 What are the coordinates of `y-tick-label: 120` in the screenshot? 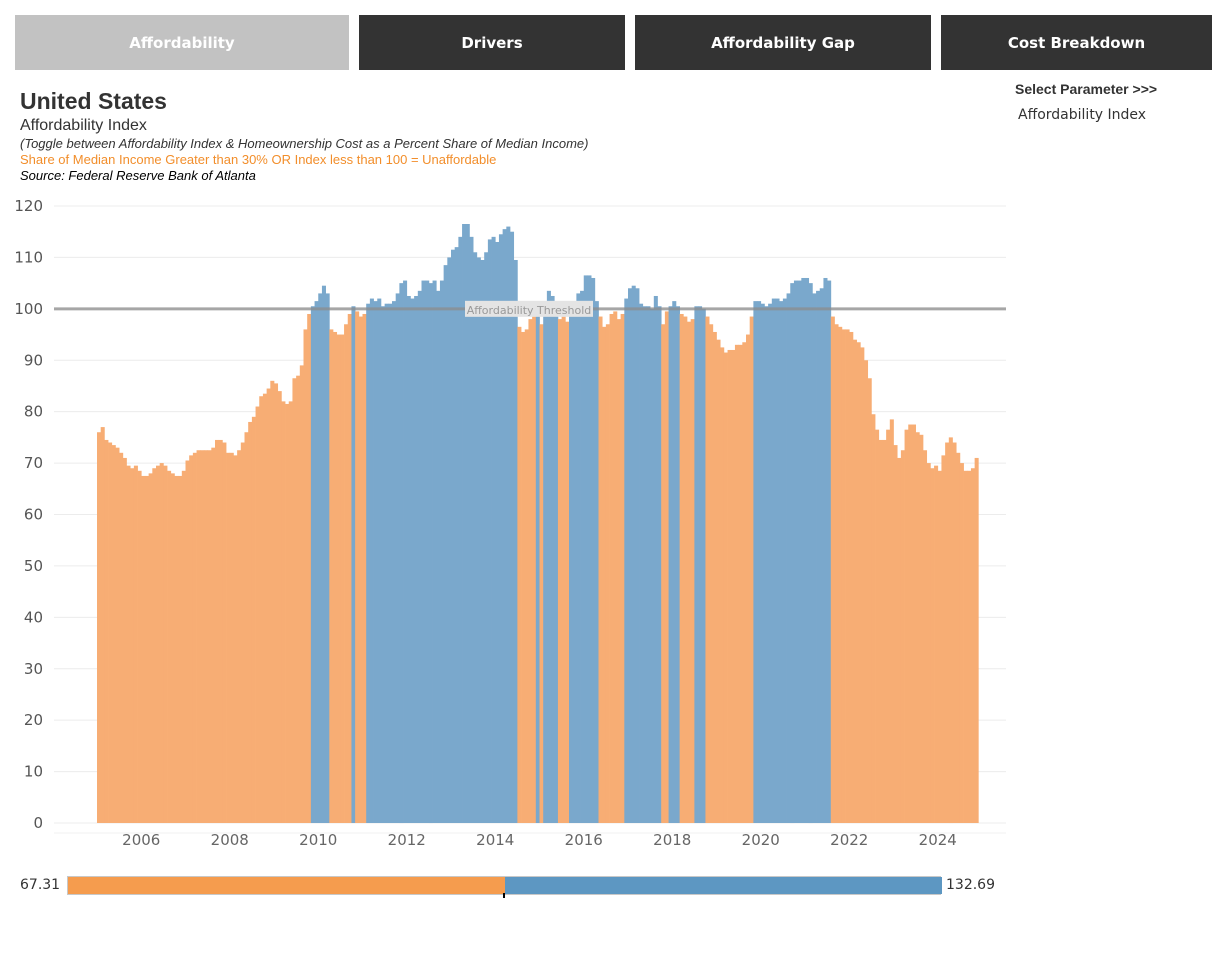 It's located at (28, 206).